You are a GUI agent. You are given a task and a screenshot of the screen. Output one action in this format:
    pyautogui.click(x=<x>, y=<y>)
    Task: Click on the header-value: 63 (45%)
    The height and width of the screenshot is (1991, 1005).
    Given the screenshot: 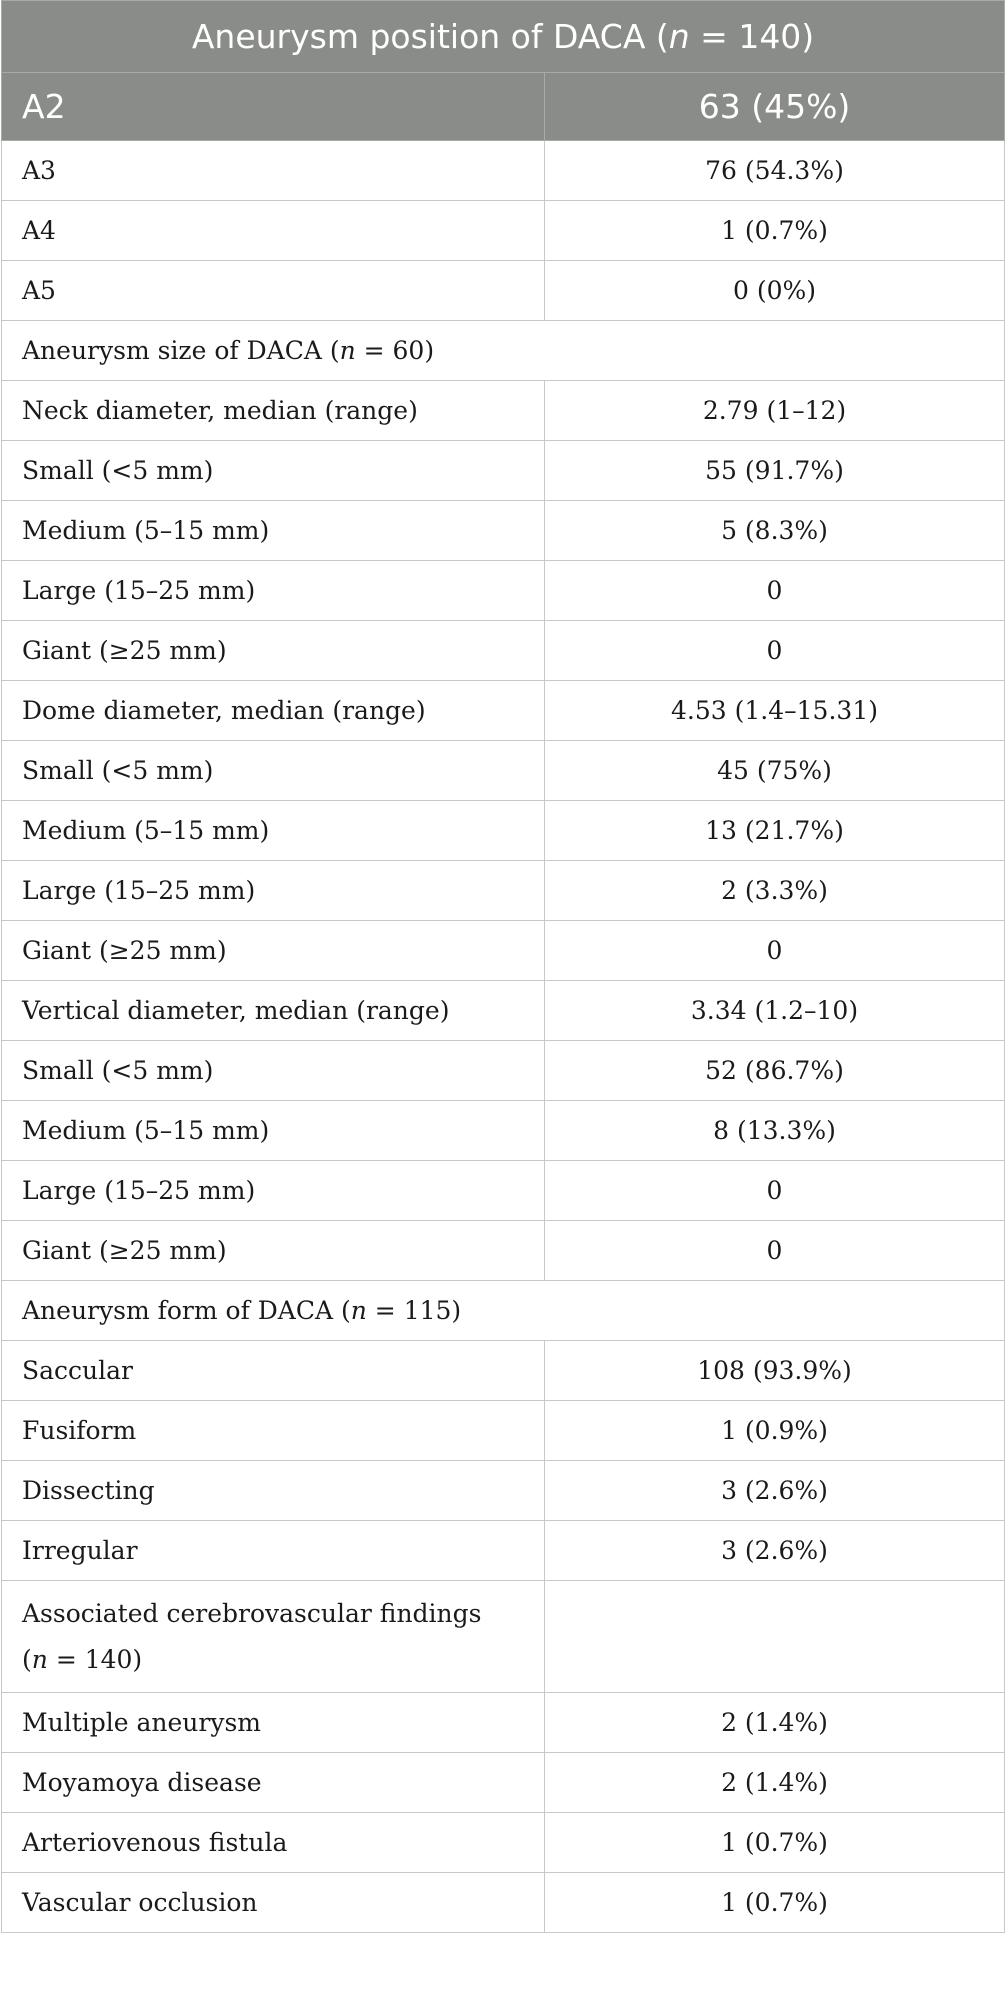 What is the action you would take?
    pyautogui.click(x=774, y=106)
    